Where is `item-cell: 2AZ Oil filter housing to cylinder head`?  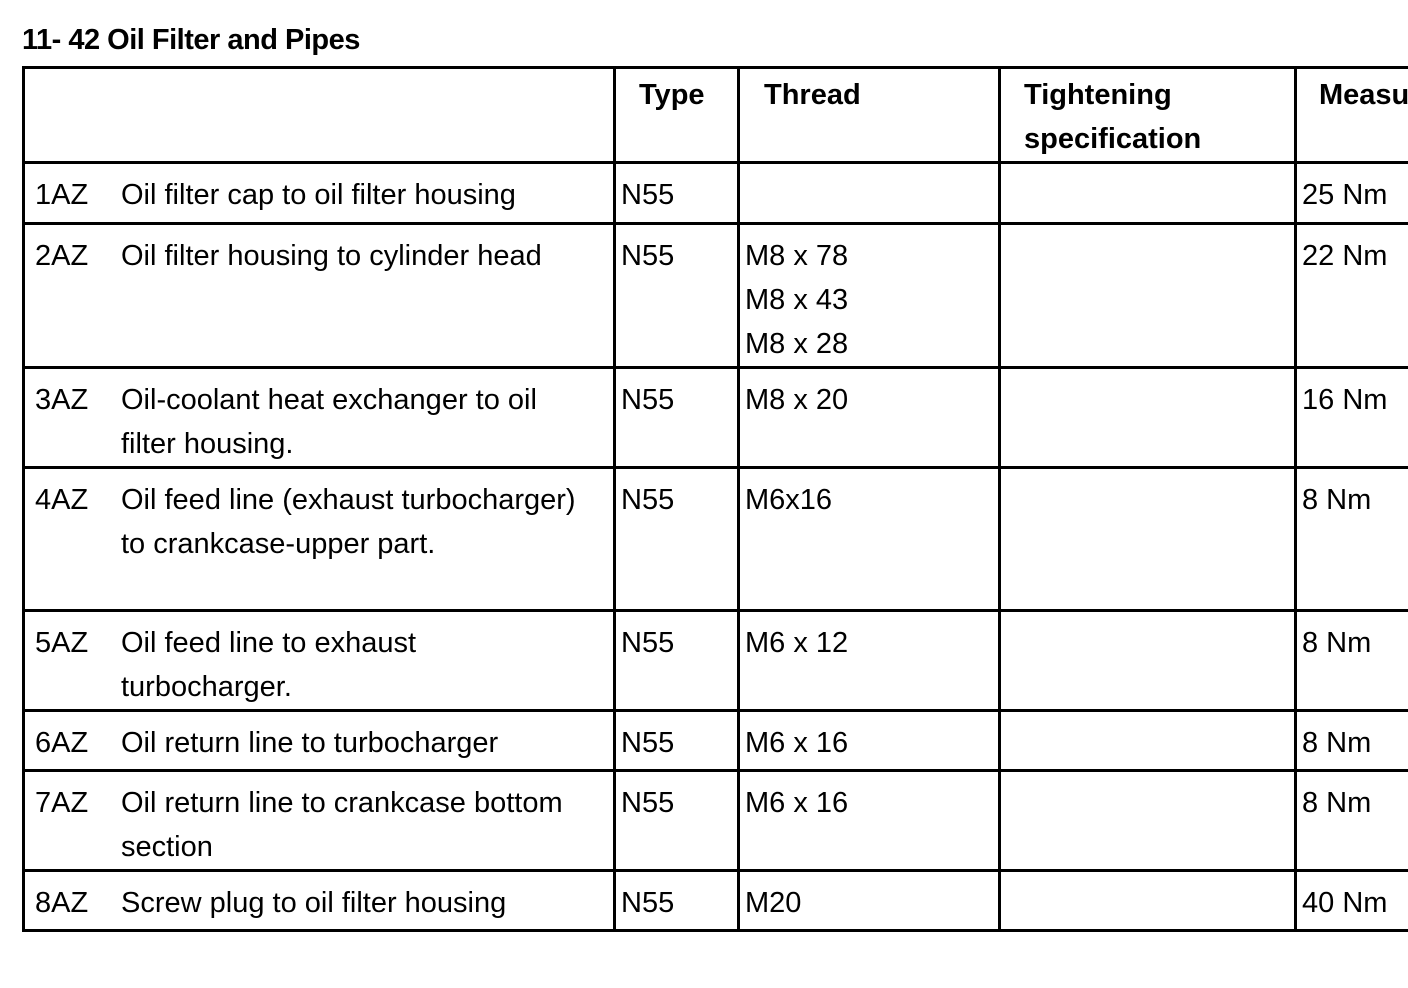 item-cell: 2AZ Oil filter housing to cylinder head is located at coordinates (319, 295).